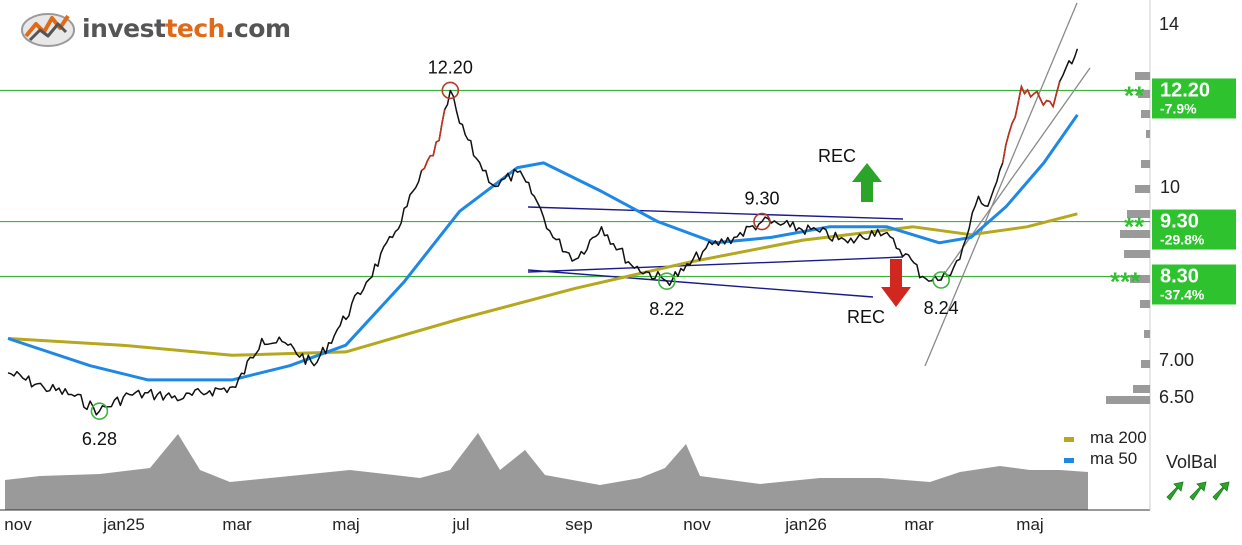 The image size is (1242, 545). Describe the element at coordinates (1113, 458) in the screenshot. I see `legend-label: ma 50` at that location.